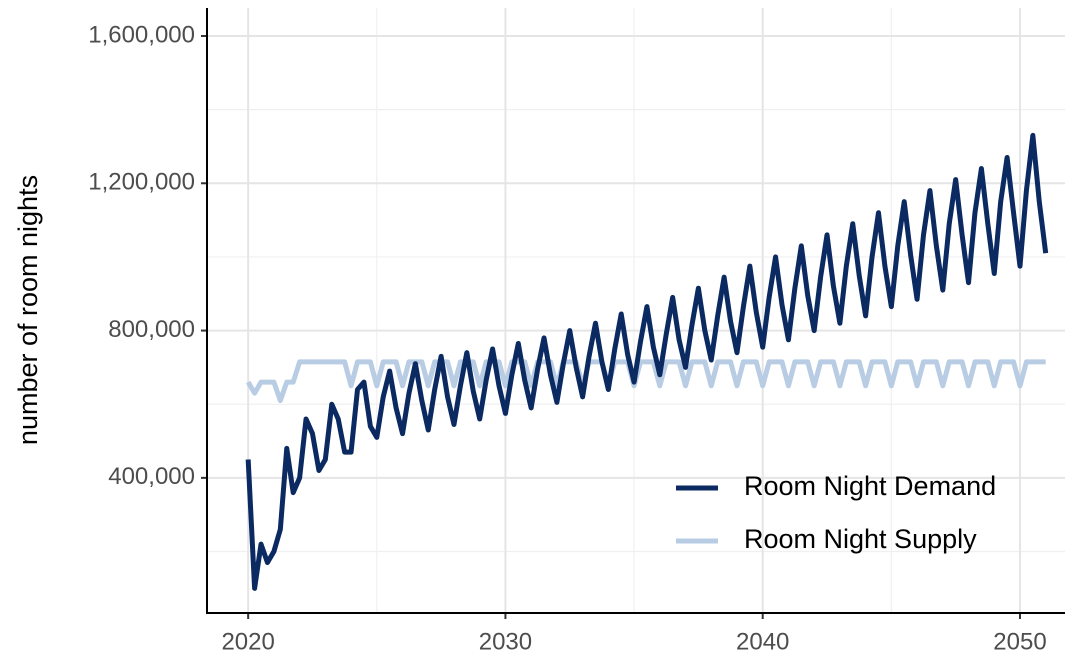 The height and width of the screenshot is (660, 1077). I want to click on legend-label: Room Night Supply, so click(860, 539).